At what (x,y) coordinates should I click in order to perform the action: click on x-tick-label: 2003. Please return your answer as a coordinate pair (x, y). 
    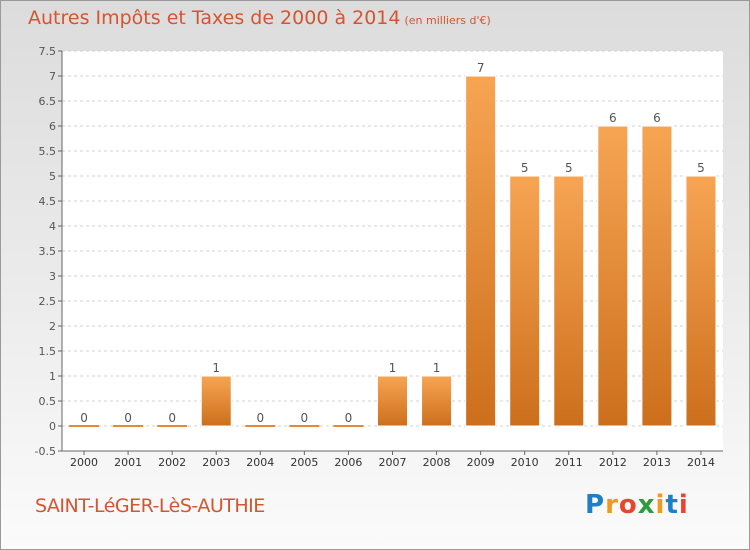
    Looking at the image, I should click on (216, 462).